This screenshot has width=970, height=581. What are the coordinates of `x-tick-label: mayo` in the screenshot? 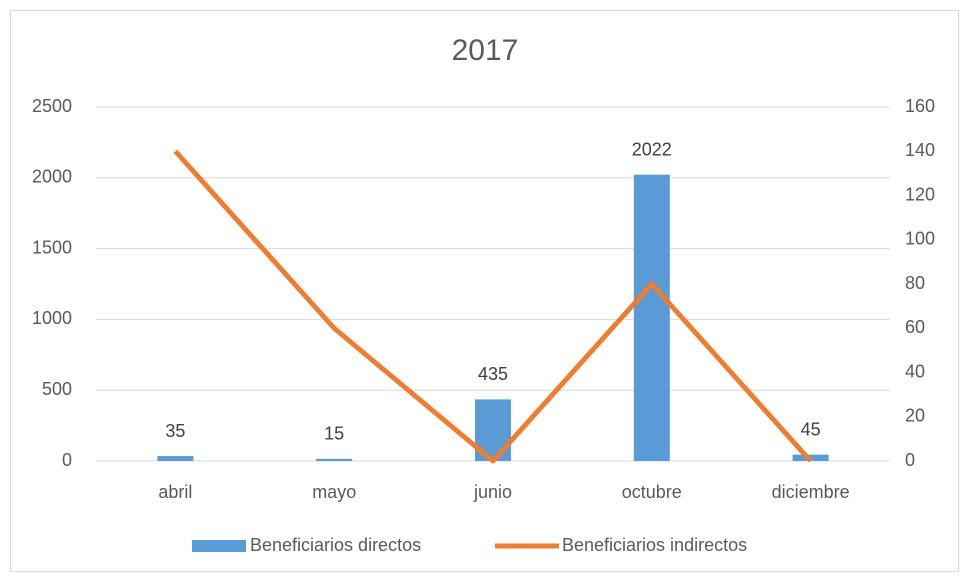 It's located at (334, 492).